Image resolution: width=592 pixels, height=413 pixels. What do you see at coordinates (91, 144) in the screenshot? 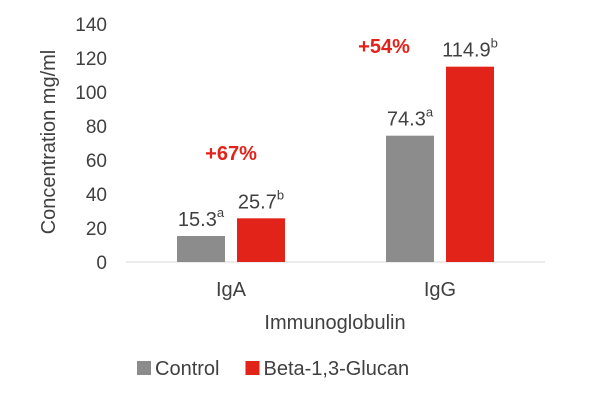
I see `y-axis-ticks: 0 20 40 60 80 100 120 140` at bounding box center [91, 144].